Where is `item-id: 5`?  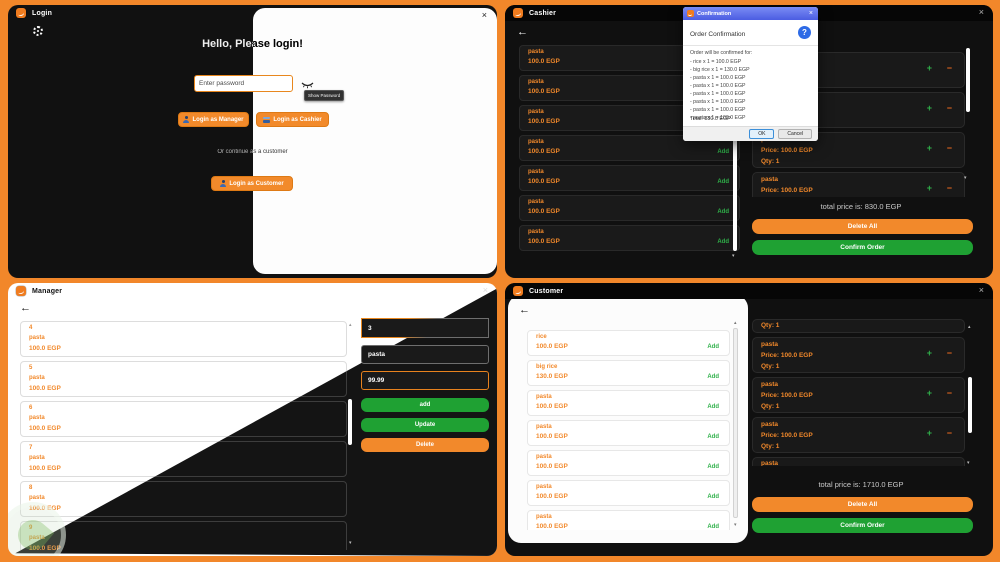 item-id: 5 is located at coordinates (31, 368).